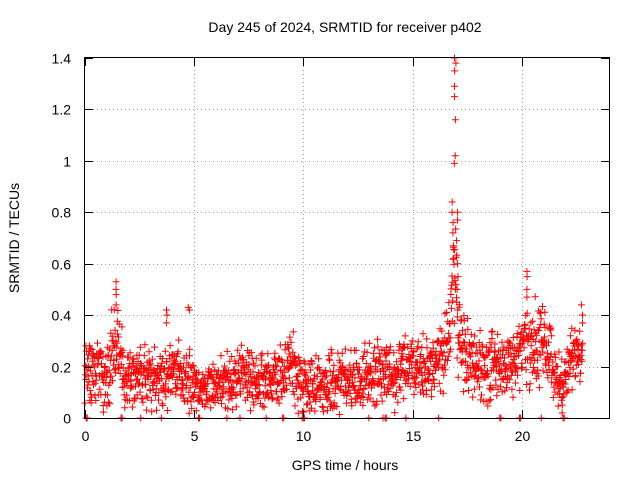 The height and width of the screenshot is (480, 640). I want to click on x-tick-label: 0, so click(86, 436).